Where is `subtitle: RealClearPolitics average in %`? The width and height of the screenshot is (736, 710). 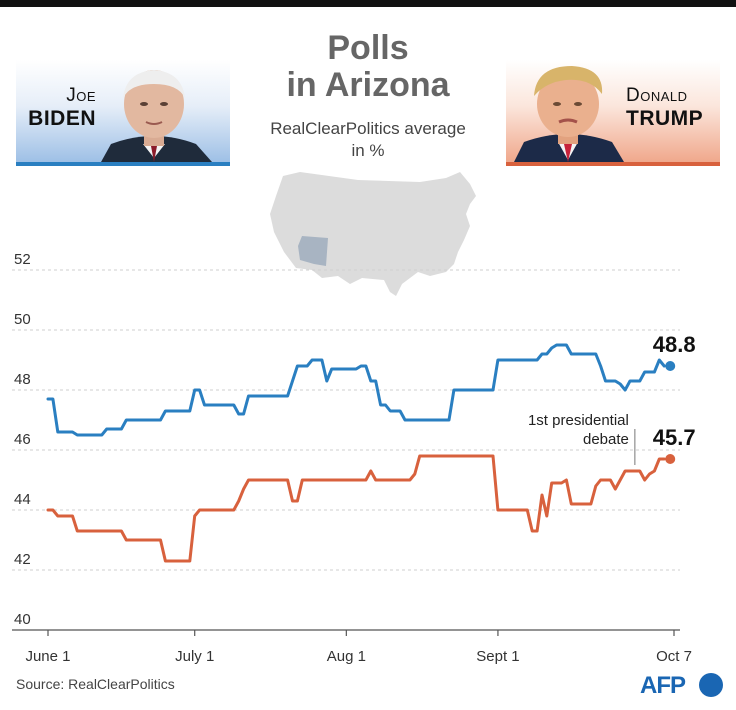 subtitle: RealClearPolitics average in % is located at coordinates (368, 140).